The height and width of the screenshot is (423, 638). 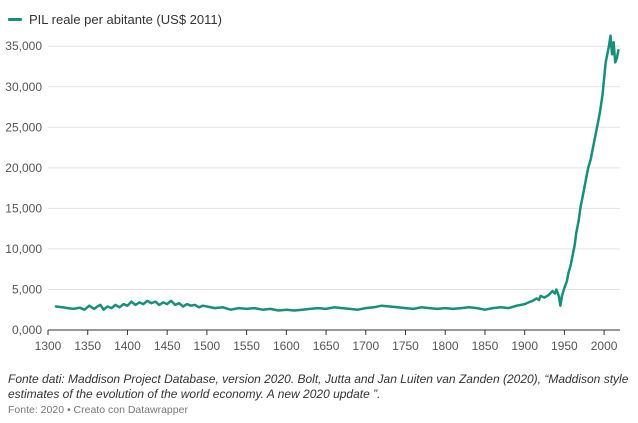 I want to click on x-tick-label: 1600, so click(x=286, y=346).